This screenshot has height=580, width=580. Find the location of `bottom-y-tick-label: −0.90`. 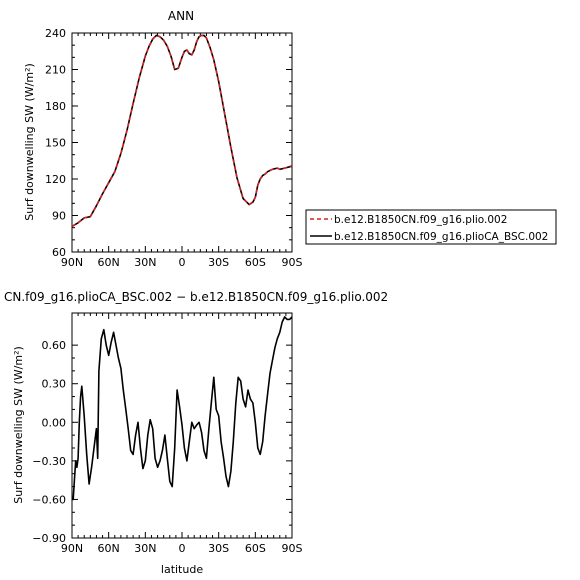

bottom-y-tick-label: −0.90 is located at coordinates (49, 538).